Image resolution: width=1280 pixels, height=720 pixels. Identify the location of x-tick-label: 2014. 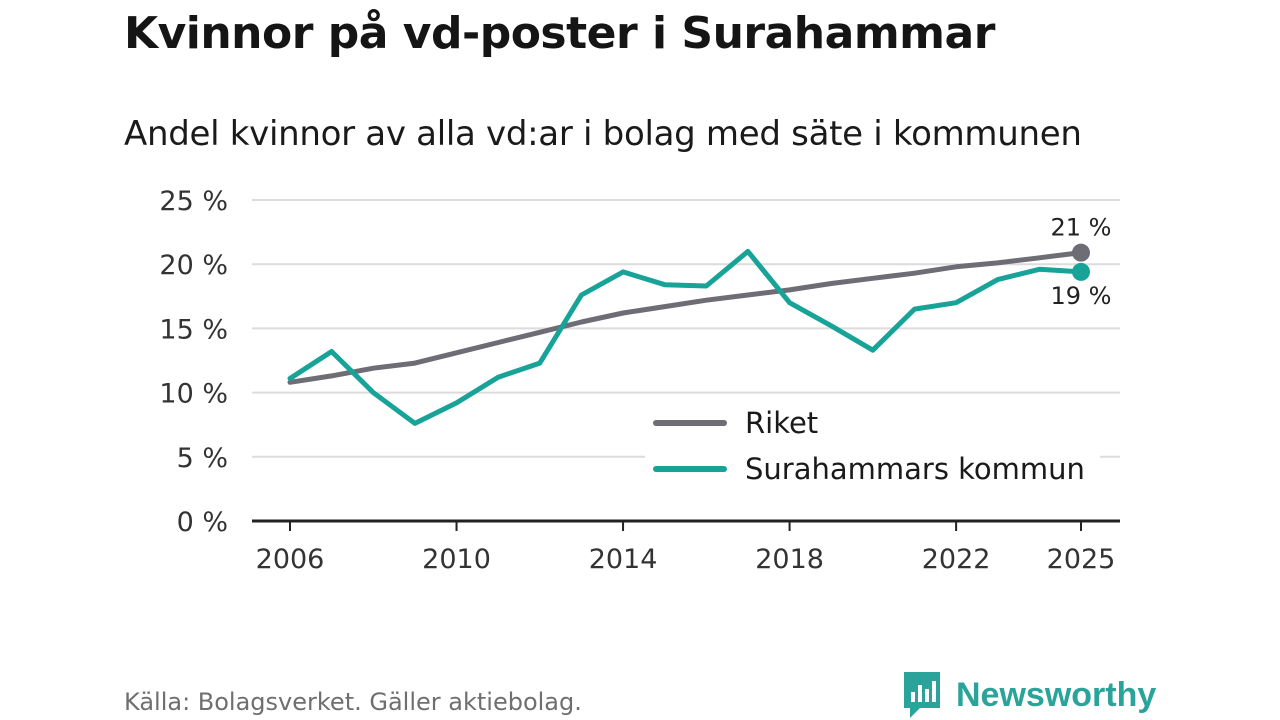
(623, 559).